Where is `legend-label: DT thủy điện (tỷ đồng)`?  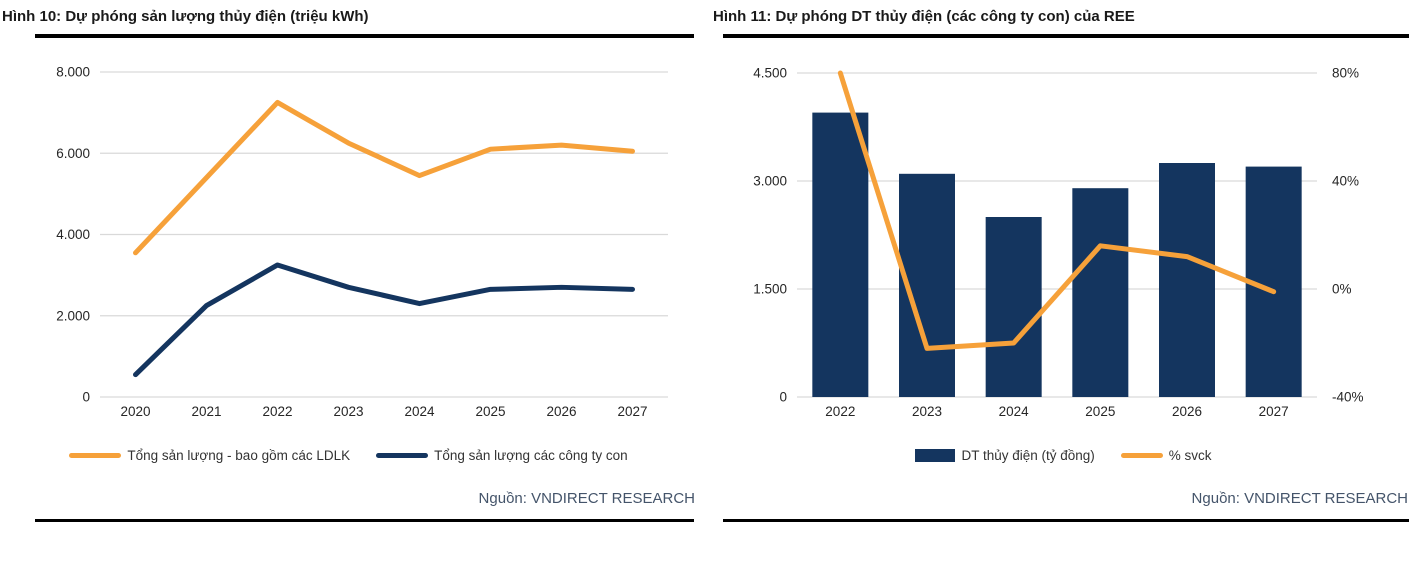 legend-label: DT thủy điện (tỷ đồng) is located at coordinates (1028, 455).